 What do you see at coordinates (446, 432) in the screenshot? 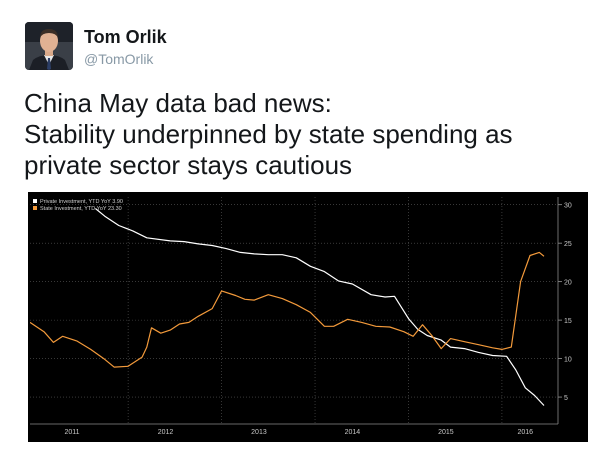
I see `x-tick-label: 2015` at bounding box center [446, 432].